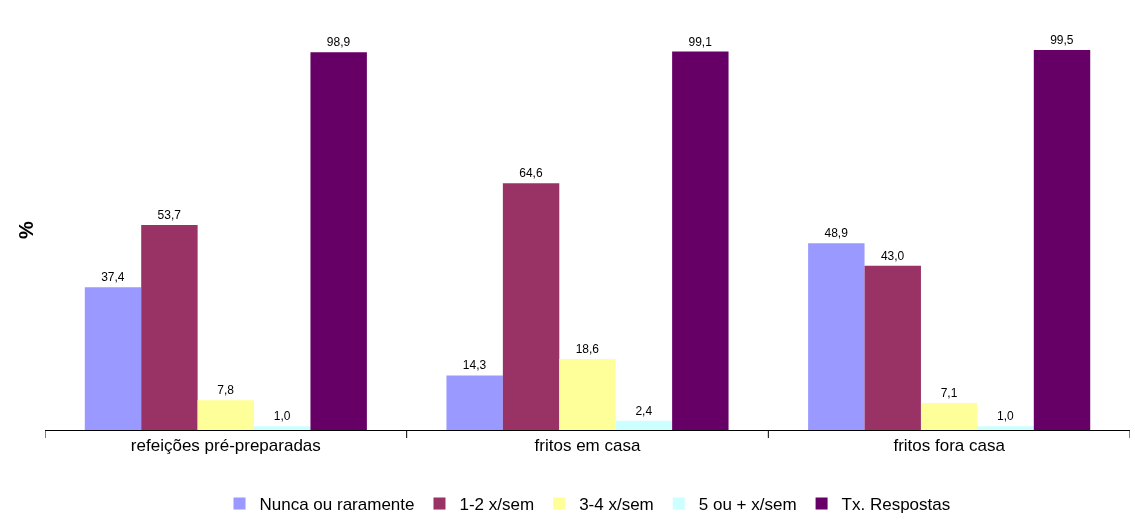 This screenshot has height=527, width=1135. What do you see at coordinates (474, 365) in the screenshot?
I see `data-label: 14,3` at bounding box center [474, 365].